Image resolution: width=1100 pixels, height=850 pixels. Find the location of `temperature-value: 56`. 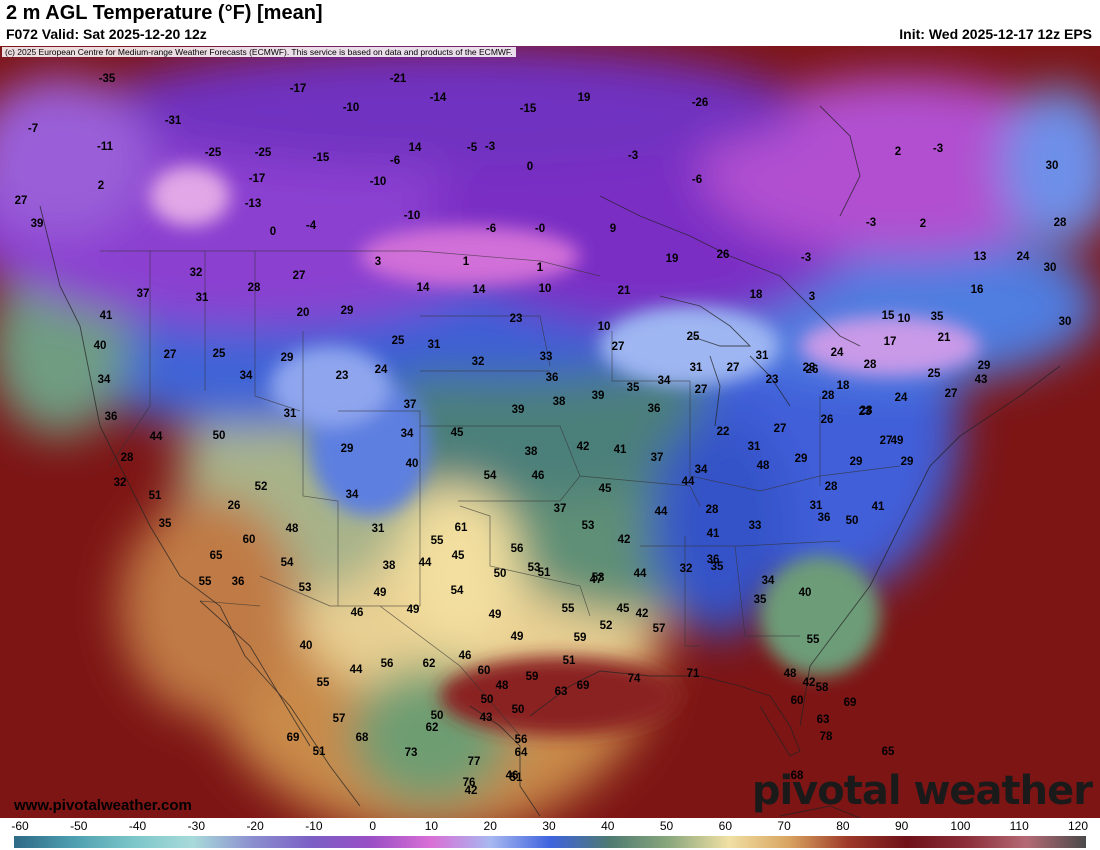

temperature-value: 56 is located at coordinates (521, 740).